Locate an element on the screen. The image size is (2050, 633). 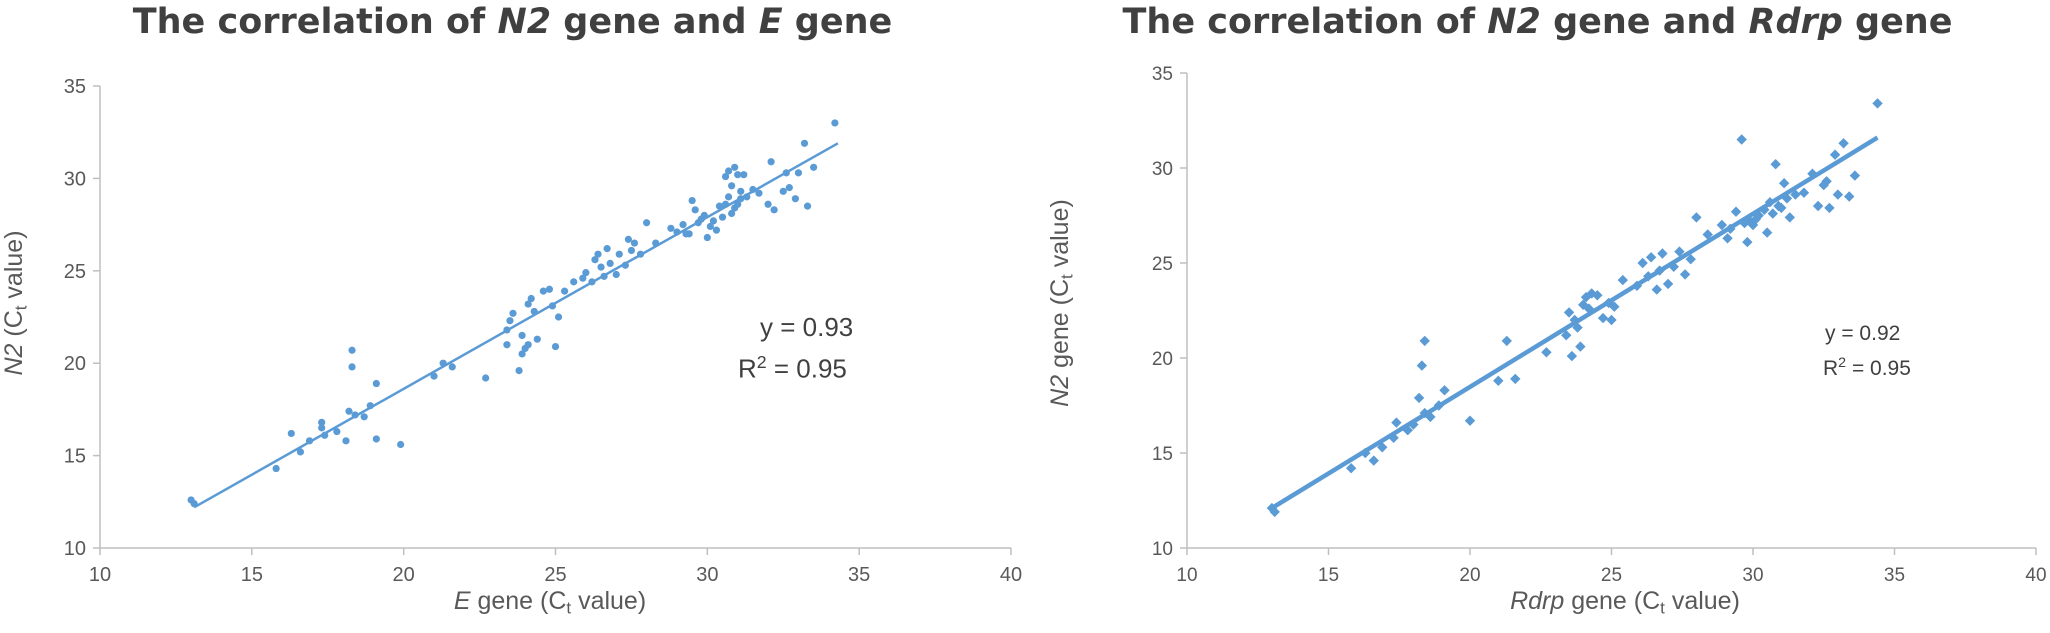
y-tick-label: 30 is located at coordinates (75, 179).